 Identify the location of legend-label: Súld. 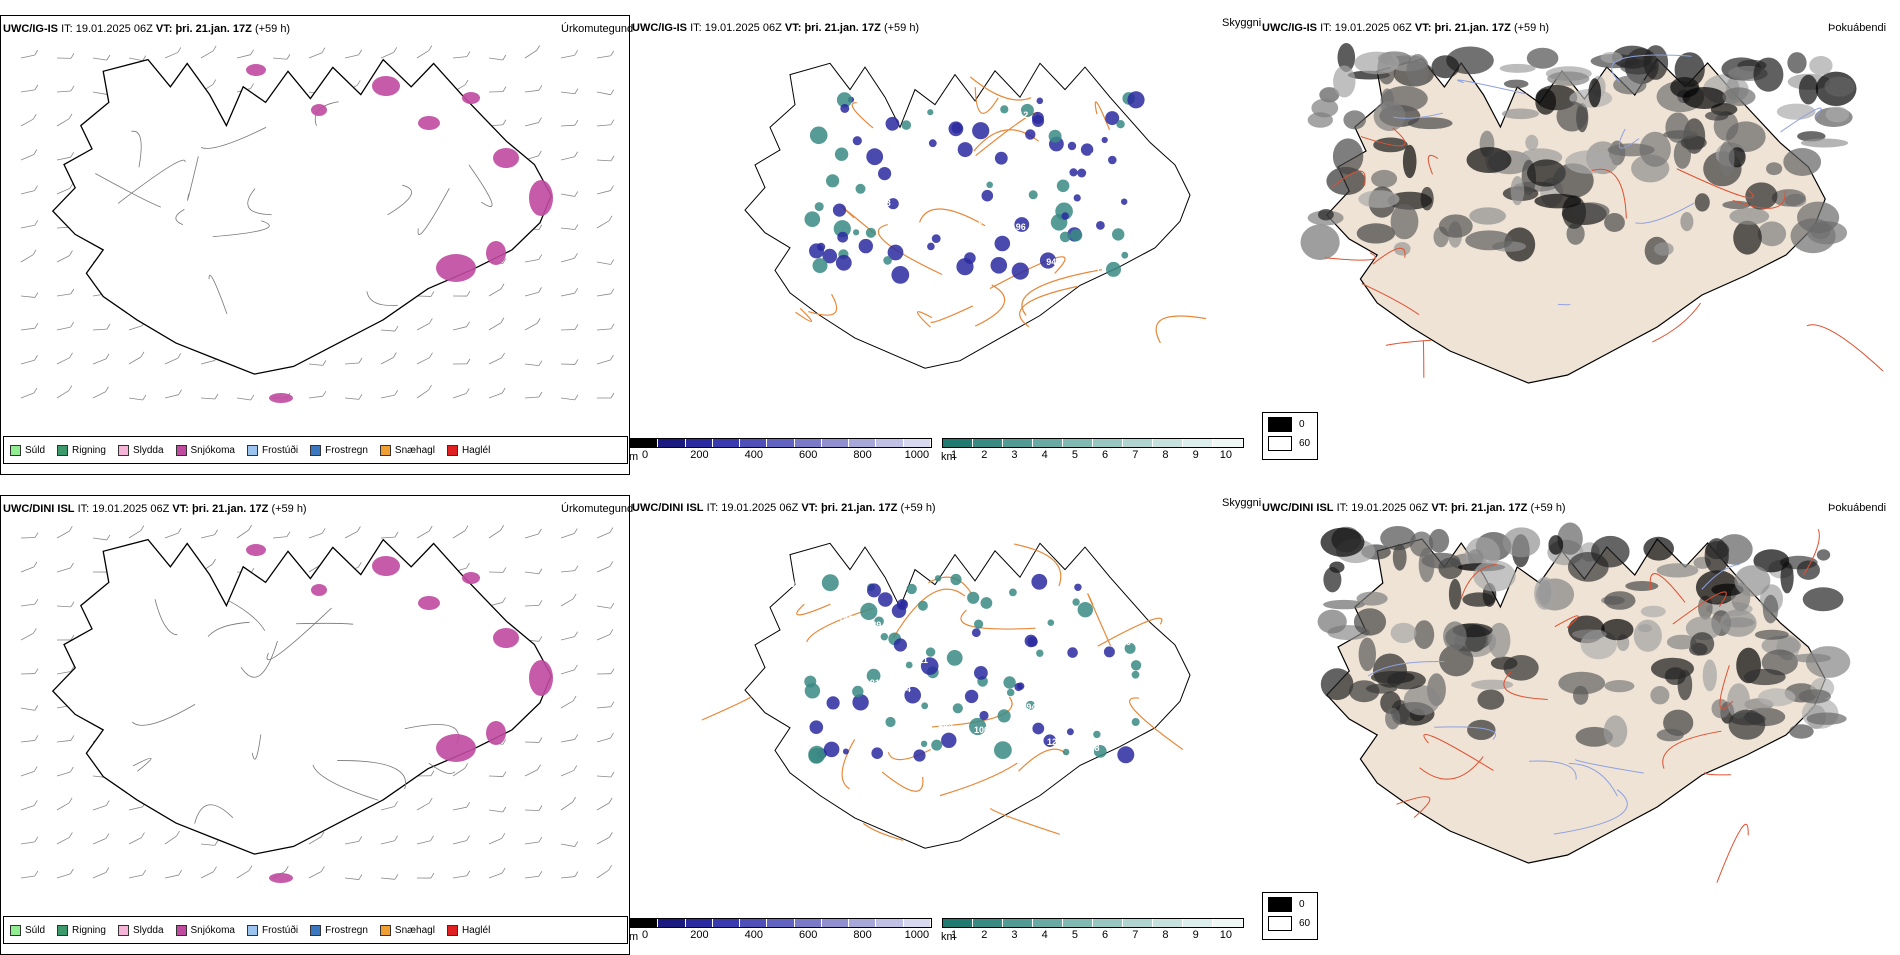
(35, 930).